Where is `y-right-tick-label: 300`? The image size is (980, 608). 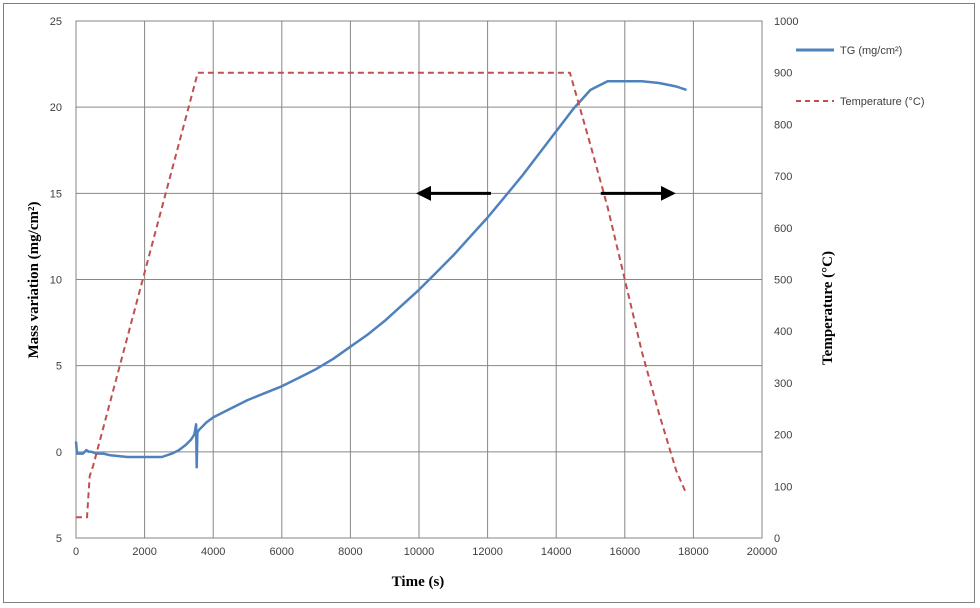 y-right-tick-label: 300 is located at coordinates (783, 384).